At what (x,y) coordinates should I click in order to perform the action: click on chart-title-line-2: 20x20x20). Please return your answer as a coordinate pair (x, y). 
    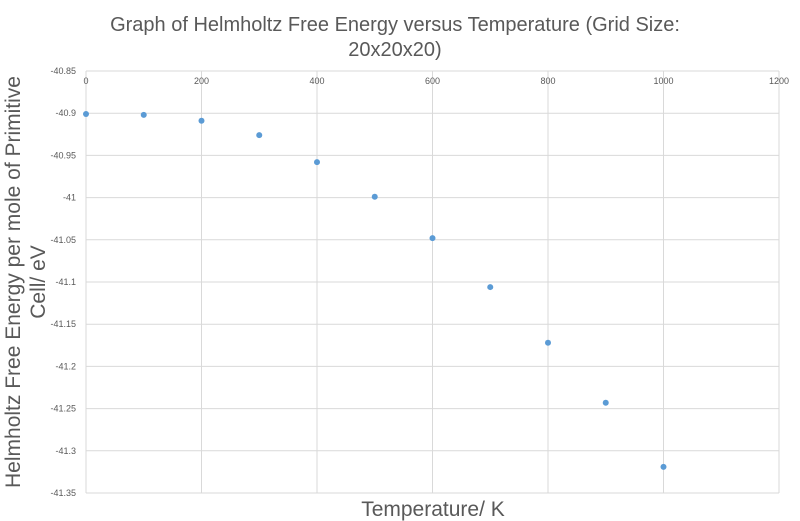
    Looking at the image, I should click on (394, 50).